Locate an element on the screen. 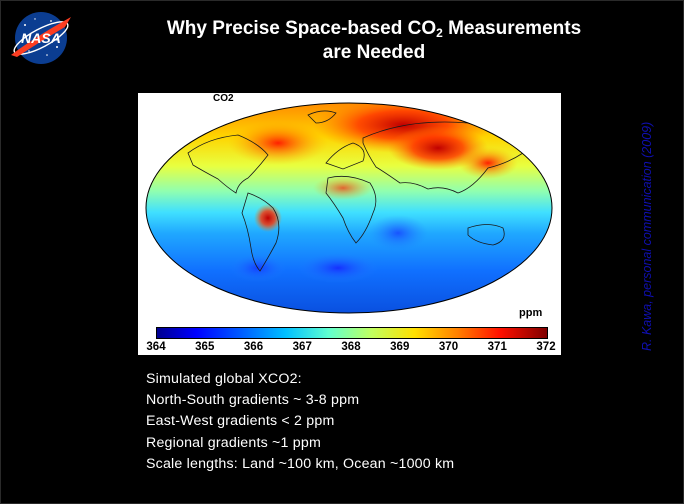 The width and height of the screenshot is (684, 504). colorbar-tick: 368 is located at coordinates (351, 347).